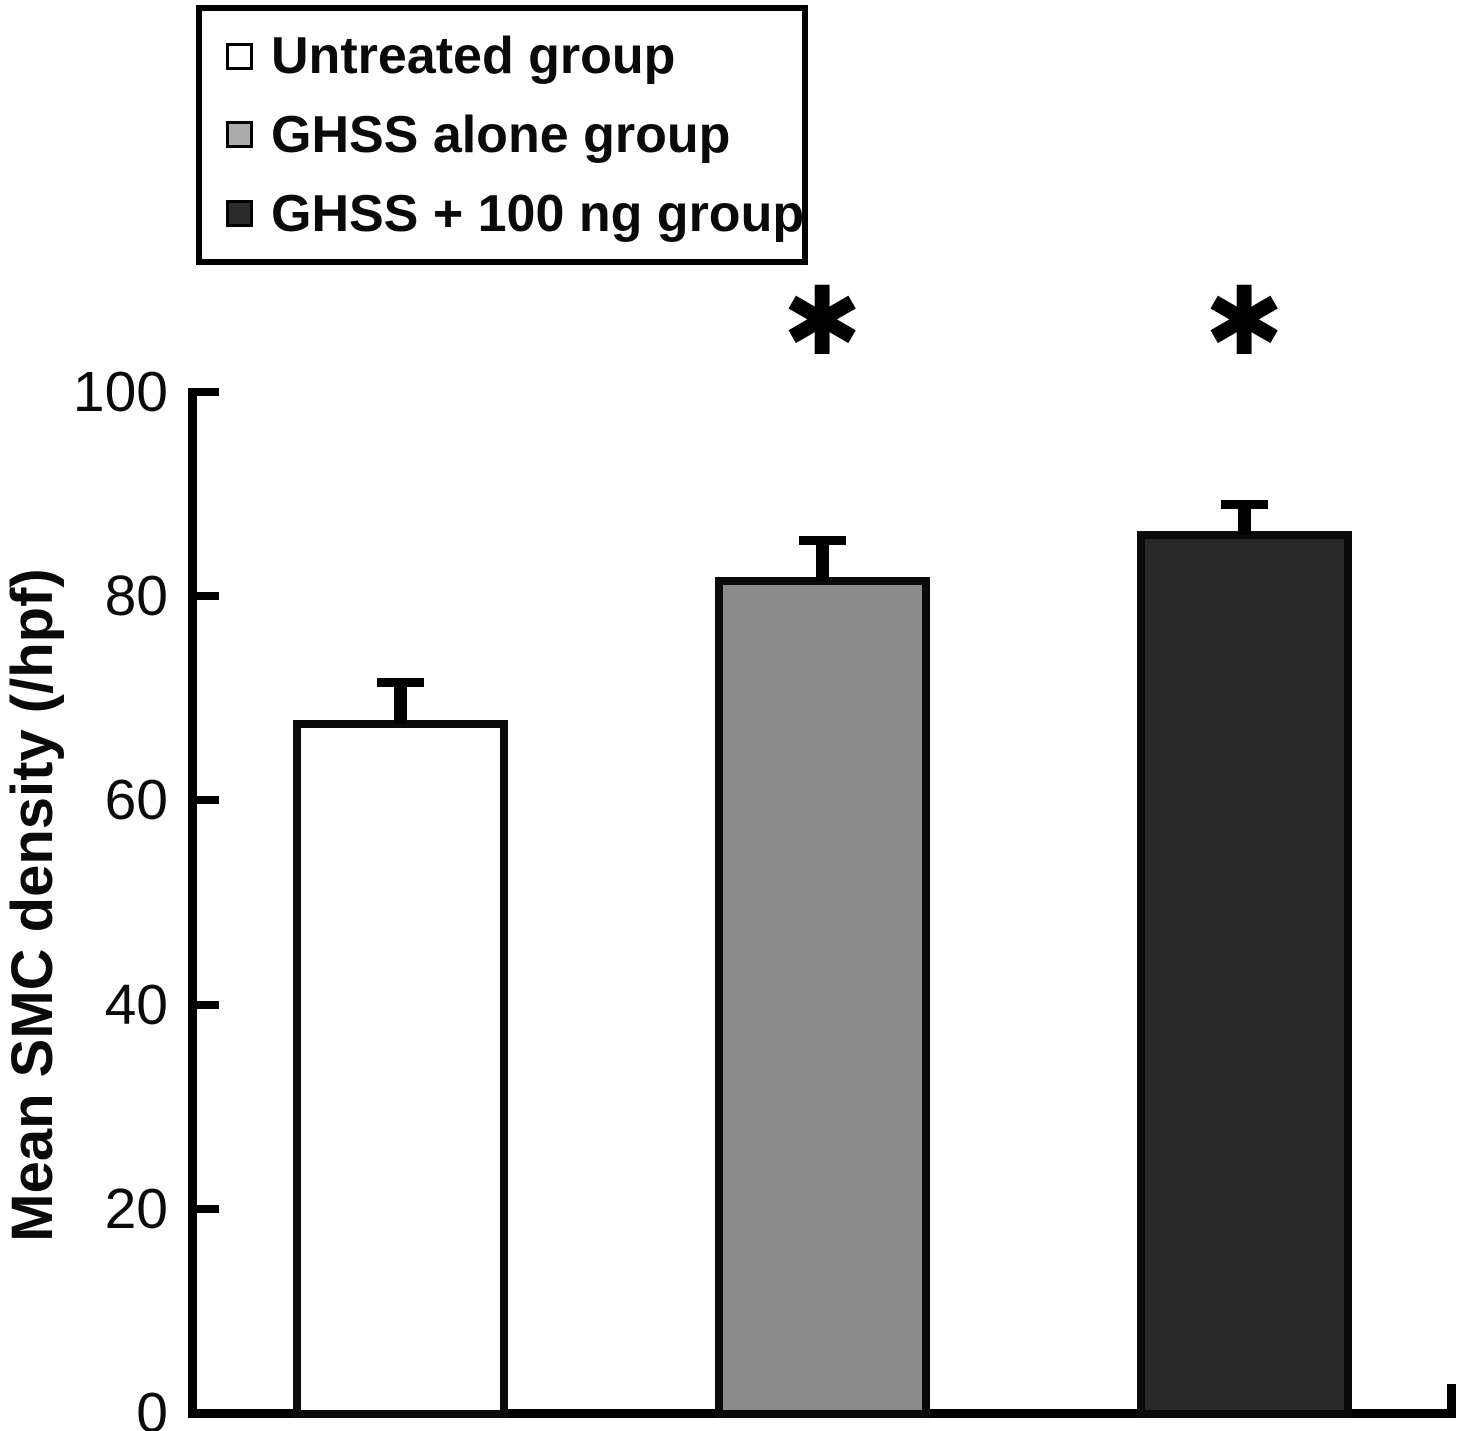 Image resolution: width=1462 pixels, height=1431 pixels. What do you see at coordinates (538, 213) in the screenshot?
I see `legend-label: GHSS + 100 ng group` at bounding box center [538, 213].